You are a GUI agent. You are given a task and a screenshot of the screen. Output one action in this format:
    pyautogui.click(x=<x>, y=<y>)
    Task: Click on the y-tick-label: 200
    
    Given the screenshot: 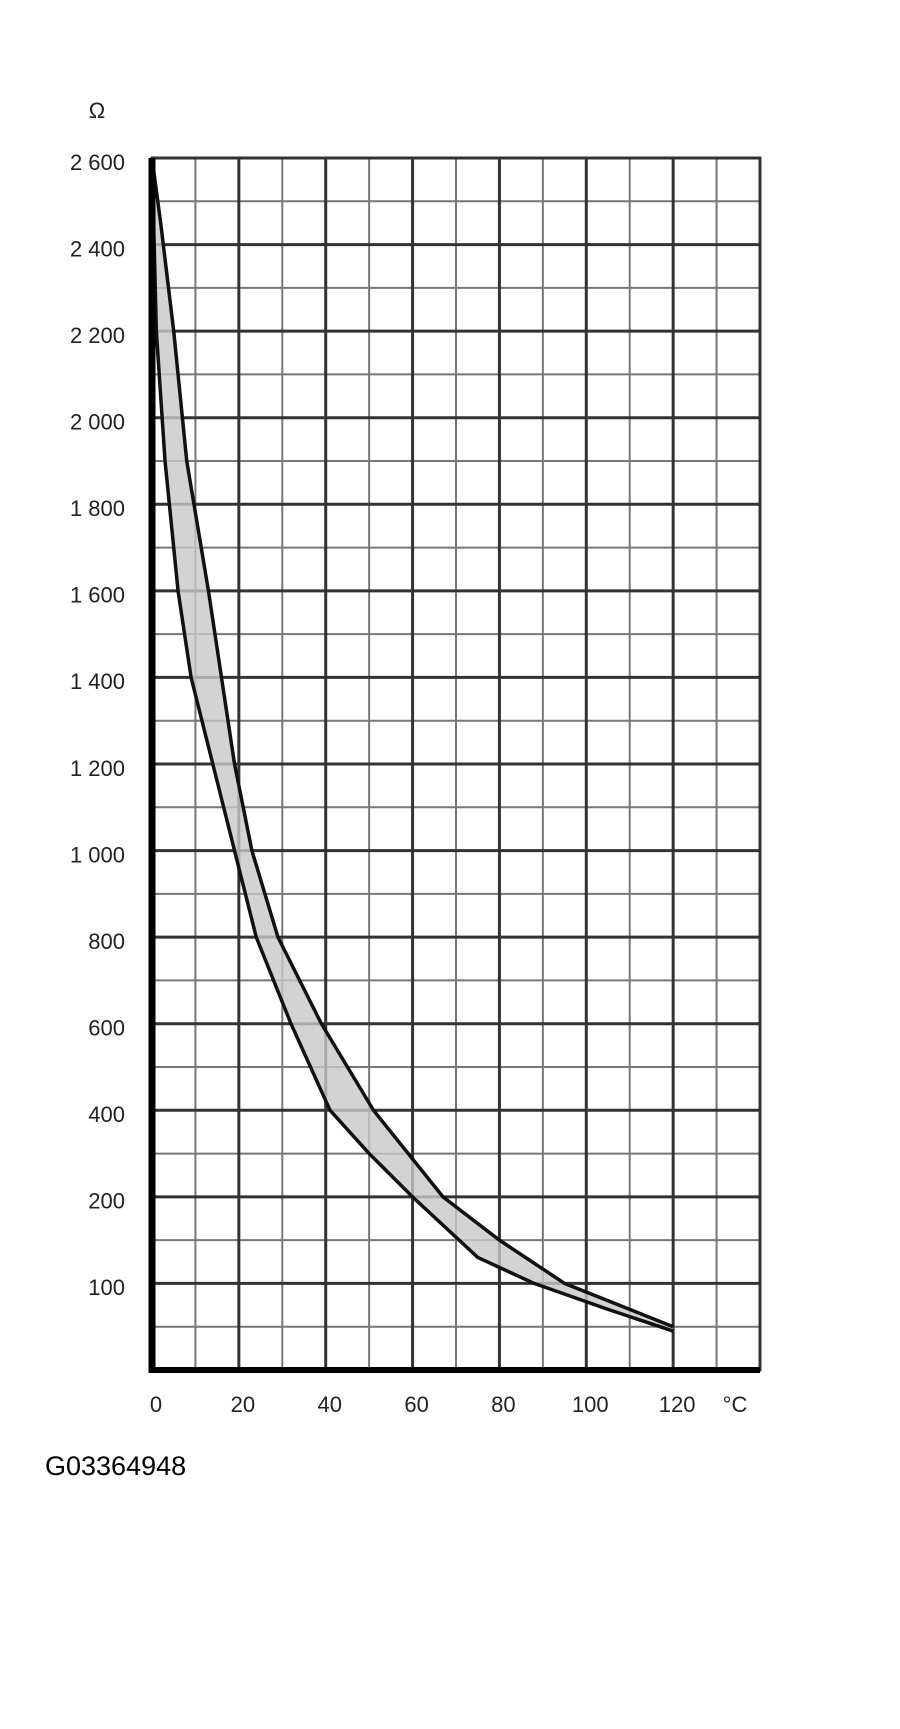 What is the action you would take?
    pyautogui.click(x=106, y=1201)
    